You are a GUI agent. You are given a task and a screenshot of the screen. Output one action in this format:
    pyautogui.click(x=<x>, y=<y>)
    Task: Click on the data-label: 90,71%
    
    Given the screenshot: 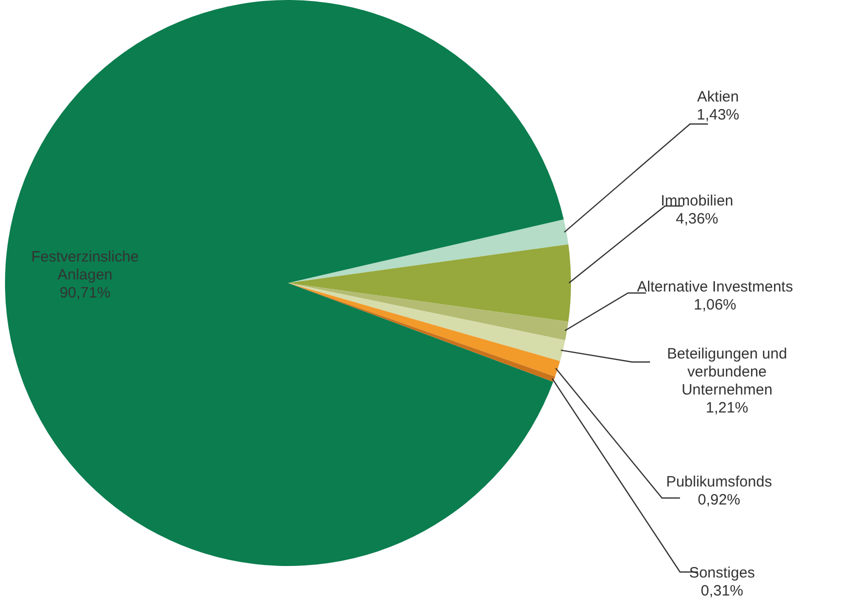 What is the action you would take?
    pyautogui.click(x=85, y=293)
    